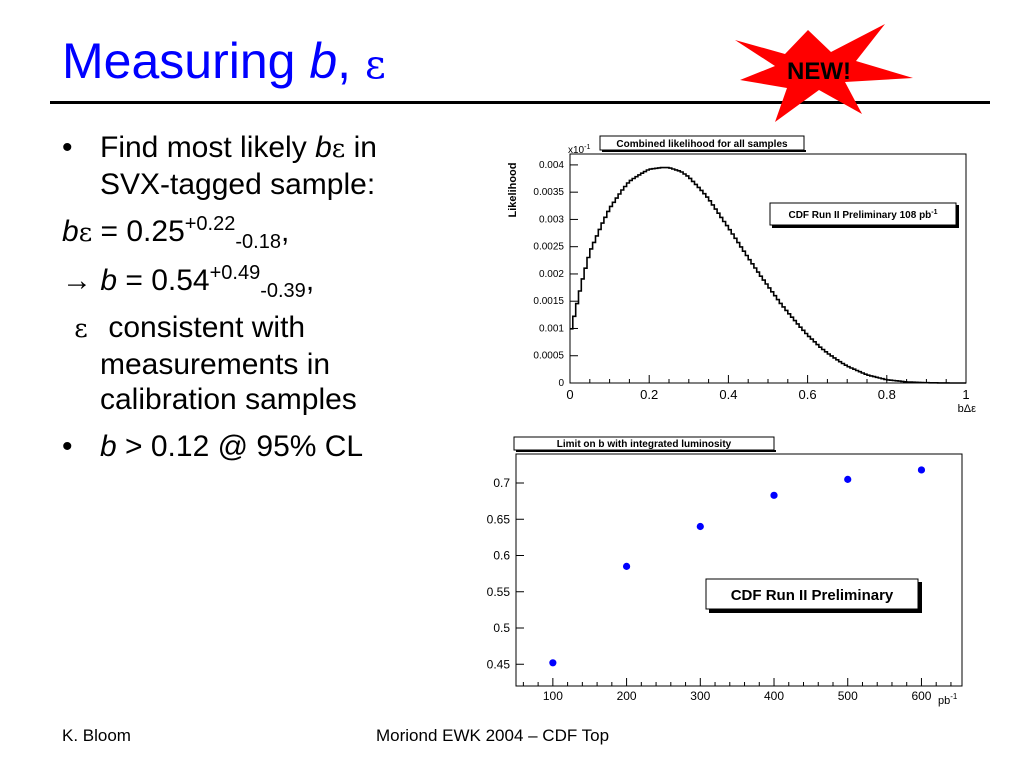  Describe the element at coordinates (551, 219) in the screenshot. I see `y-tick-label: 0.003` at that location.